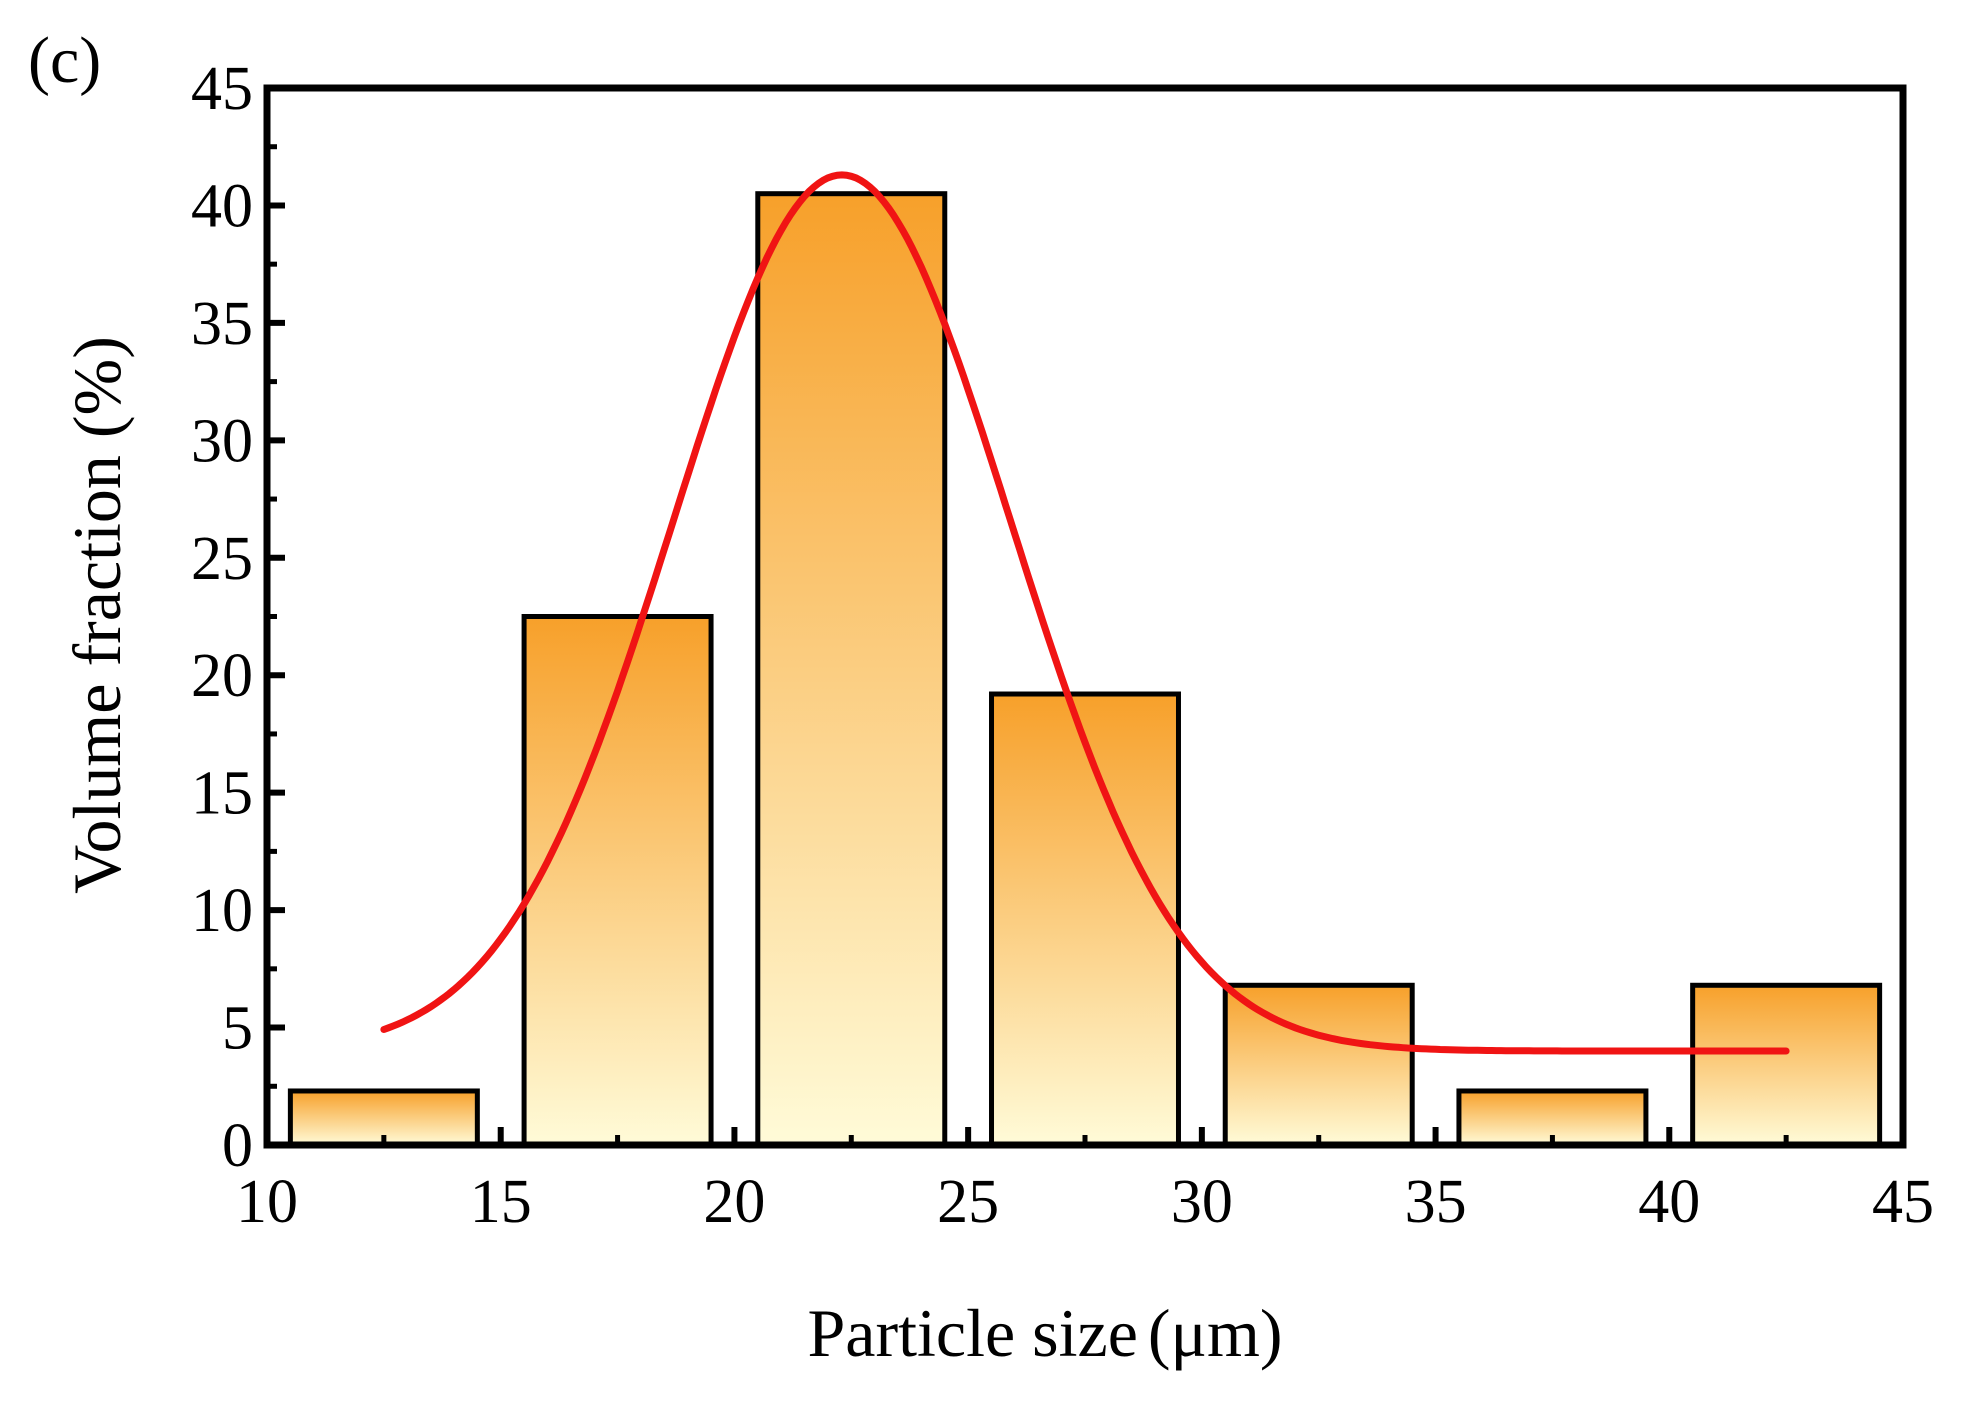 The height and width of the screenshot is (1402, 1963). What do you see at coordinates (222, 794) in the screenshot?
I see `y-tick-label: 15` at bounding box center [222, 794].